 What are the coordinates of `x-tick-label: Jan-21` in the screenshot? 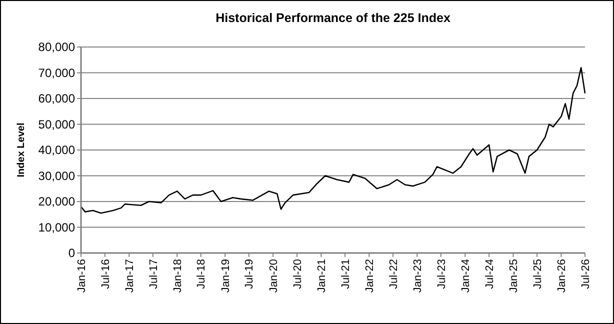 It's located at (322, 276).